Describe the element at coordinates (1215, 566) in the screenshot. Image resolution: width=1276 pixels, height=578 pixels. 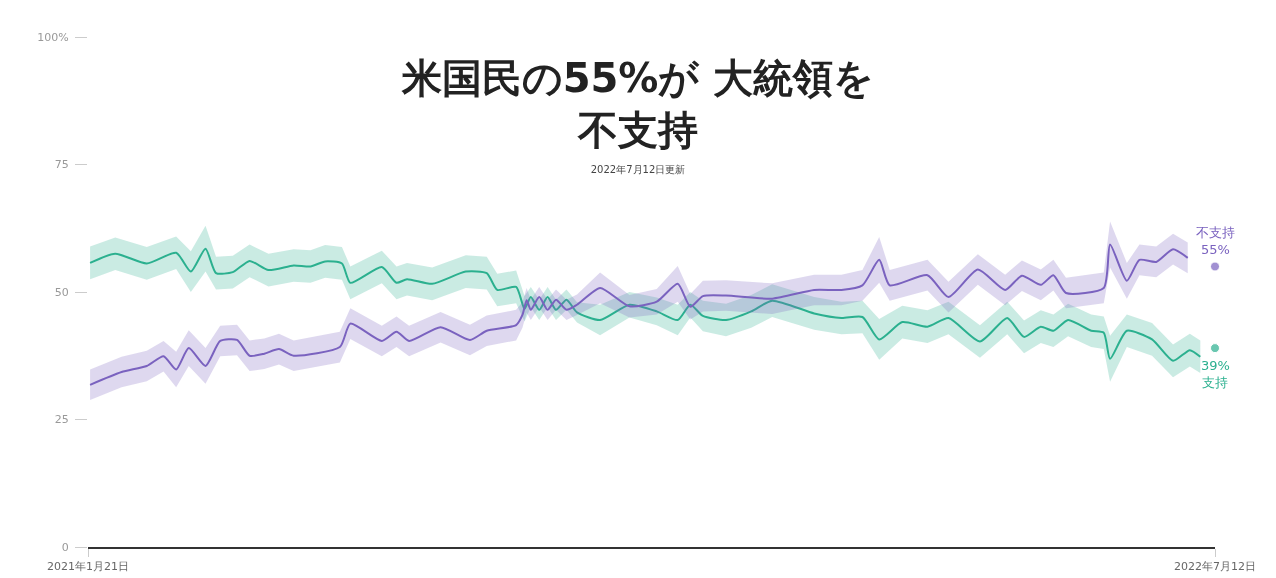
I see `x-tick-label: 2022年7月12日` at that location.